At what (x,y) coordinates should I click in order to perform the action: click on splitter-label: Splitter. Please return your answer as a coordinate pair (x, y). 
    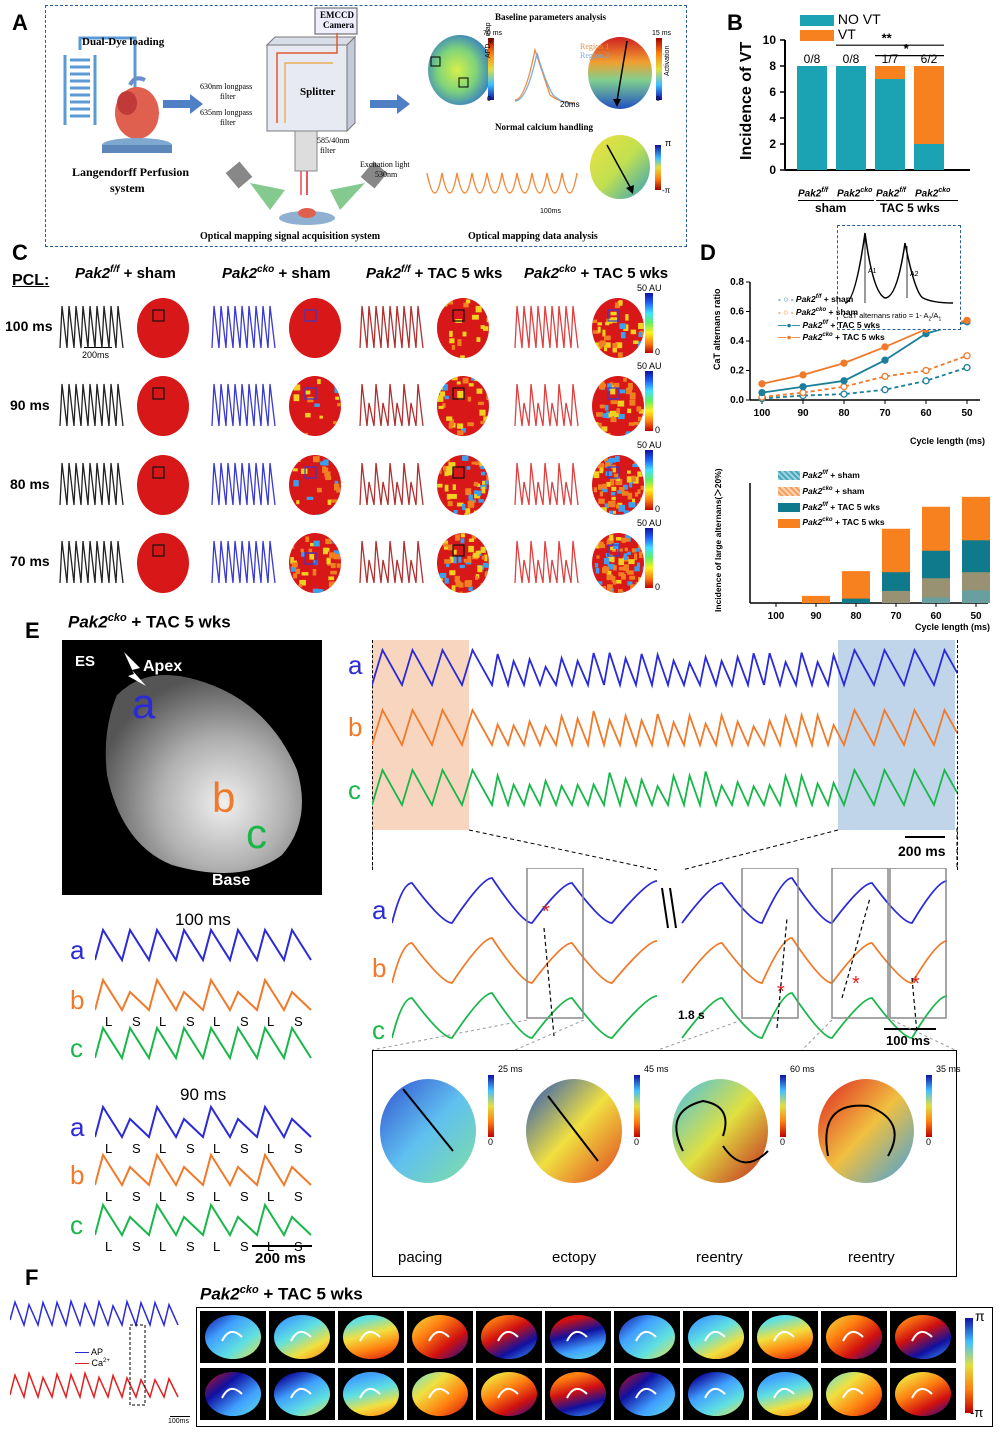
    Looking at the image, I should click on (318, 92).